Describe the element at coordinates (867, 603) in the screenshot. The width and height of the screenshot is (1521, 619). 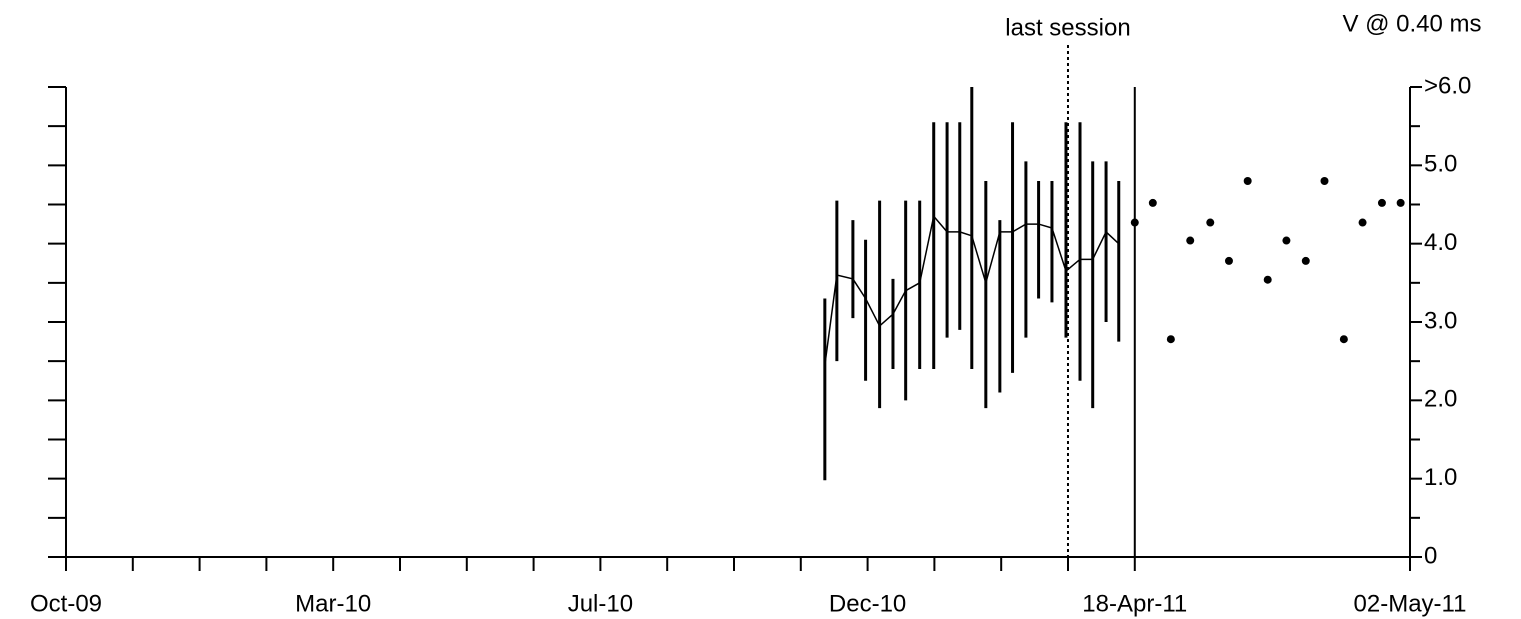
I see `x-tick-label: Dec-10` at that location.